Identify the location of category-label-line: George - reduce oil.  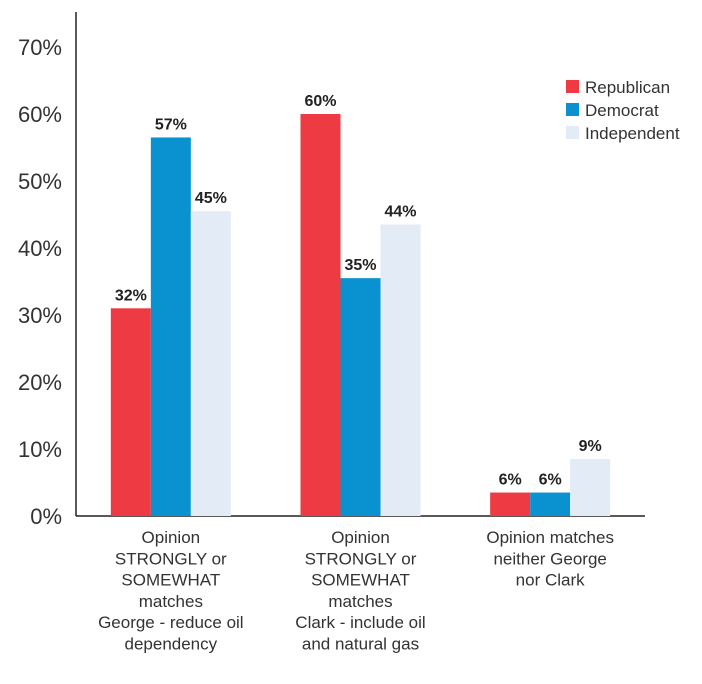
(171, 622).